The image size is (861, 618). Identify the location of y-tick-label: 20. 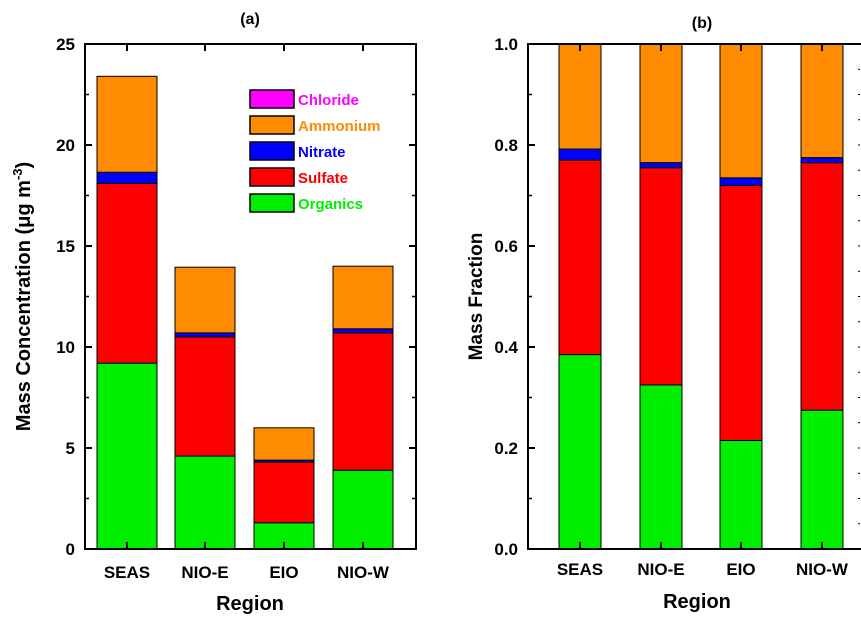
(65, 145).